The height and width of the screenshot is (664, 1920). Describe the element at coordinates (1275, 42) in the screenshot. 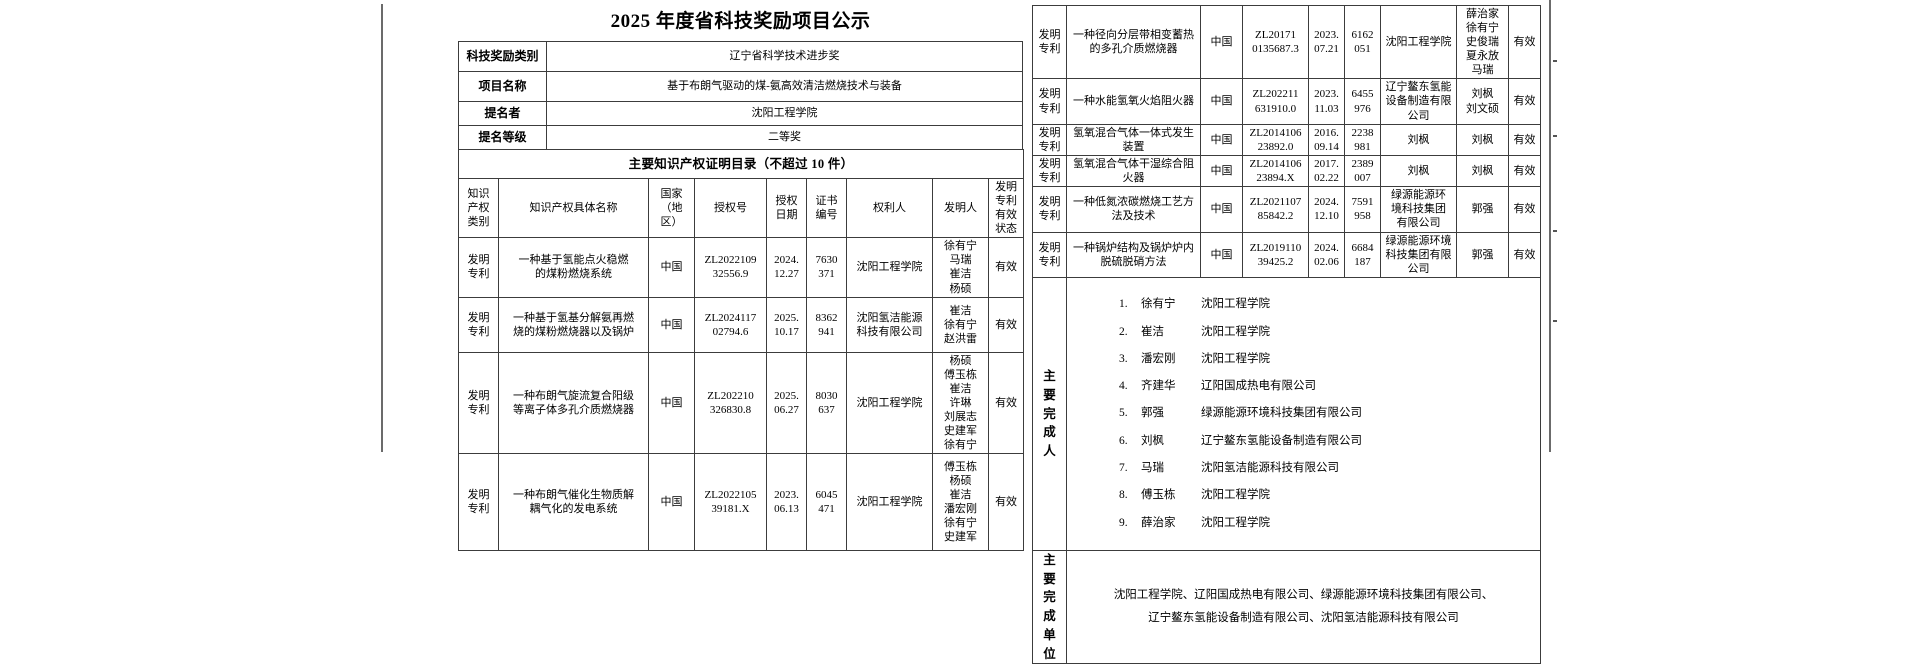

I see `patent-number-cell: ZL20171 0135687.3` at that location.